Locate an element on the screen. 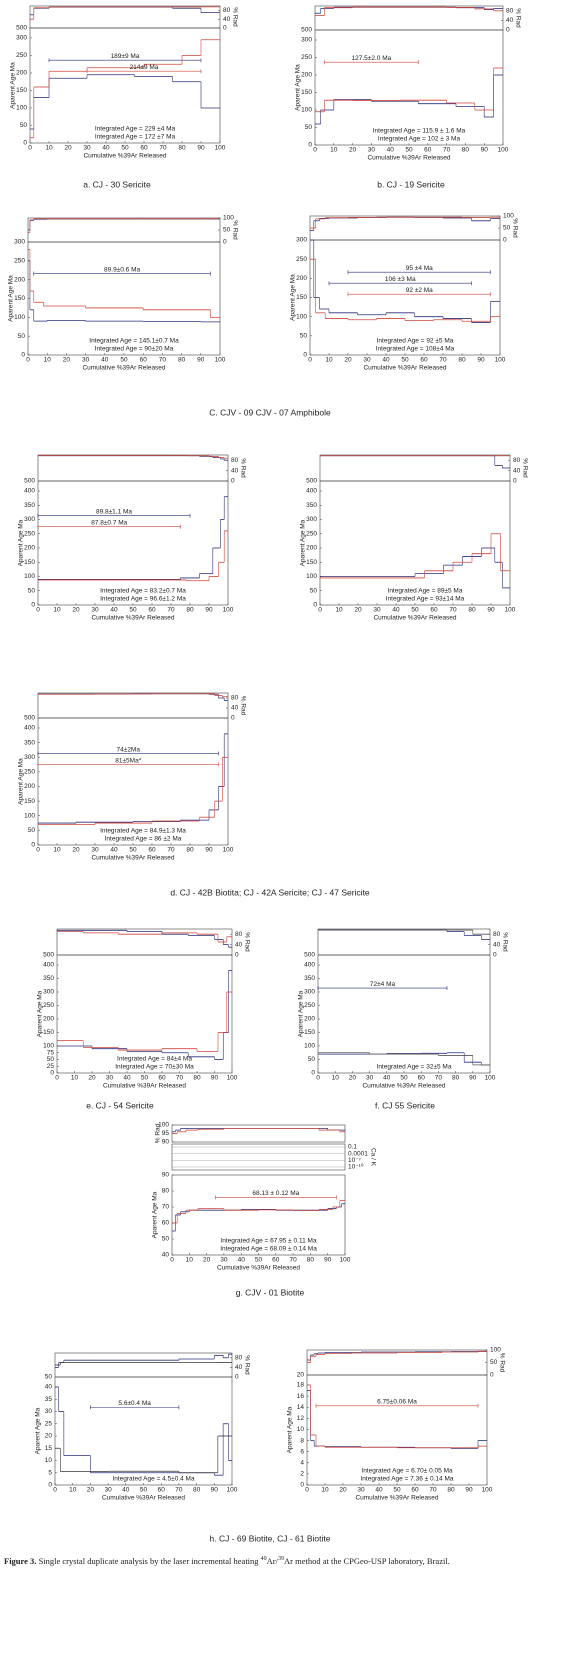 This screenshot has width=571, height=1657. break-label: 500 is located at coordinates (21, 28).